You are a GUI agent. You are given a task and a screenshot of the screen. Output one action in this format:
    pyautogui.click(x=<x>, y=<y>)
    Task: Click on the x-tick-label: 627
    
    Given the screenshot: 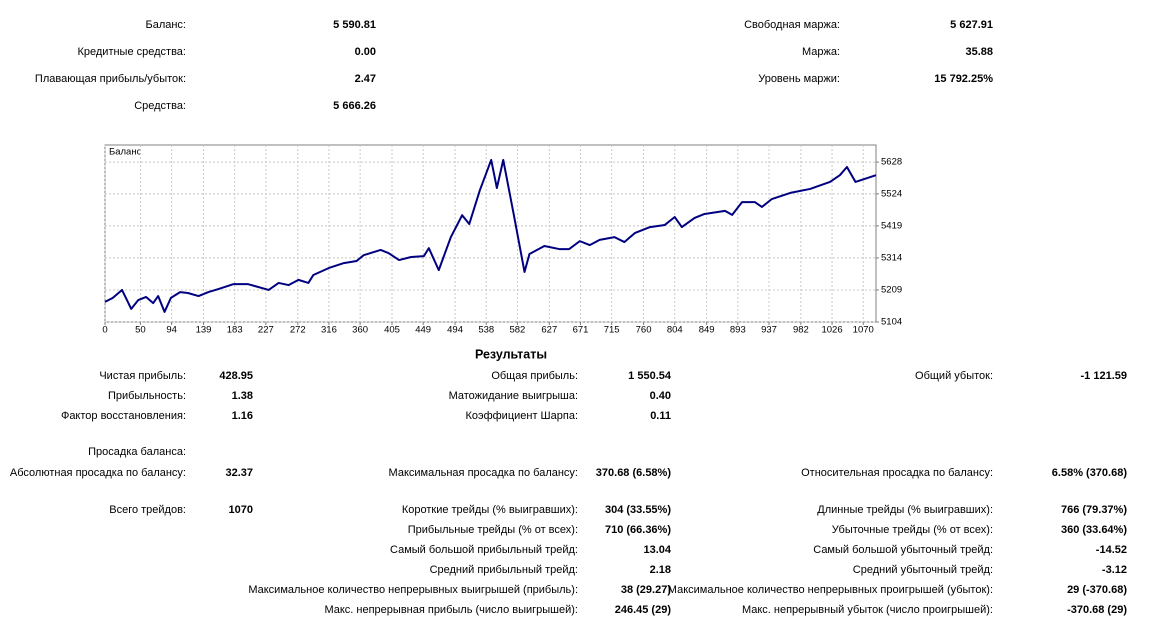 What is the action you would take?
    pyautogui.click(x=549, y=330)
    